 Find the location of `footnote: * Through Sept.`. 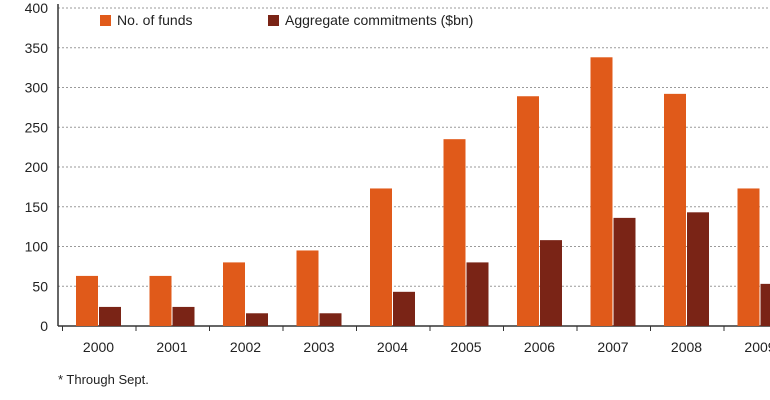

footnote: * Through Sept. is located at coordinates (103, 379).